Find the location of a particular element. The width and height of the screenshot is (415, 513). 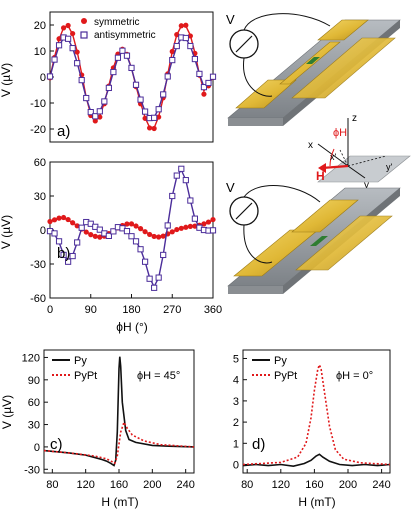

panel-d-ytick-label-4: 4 is located at coordinates (236, 381).